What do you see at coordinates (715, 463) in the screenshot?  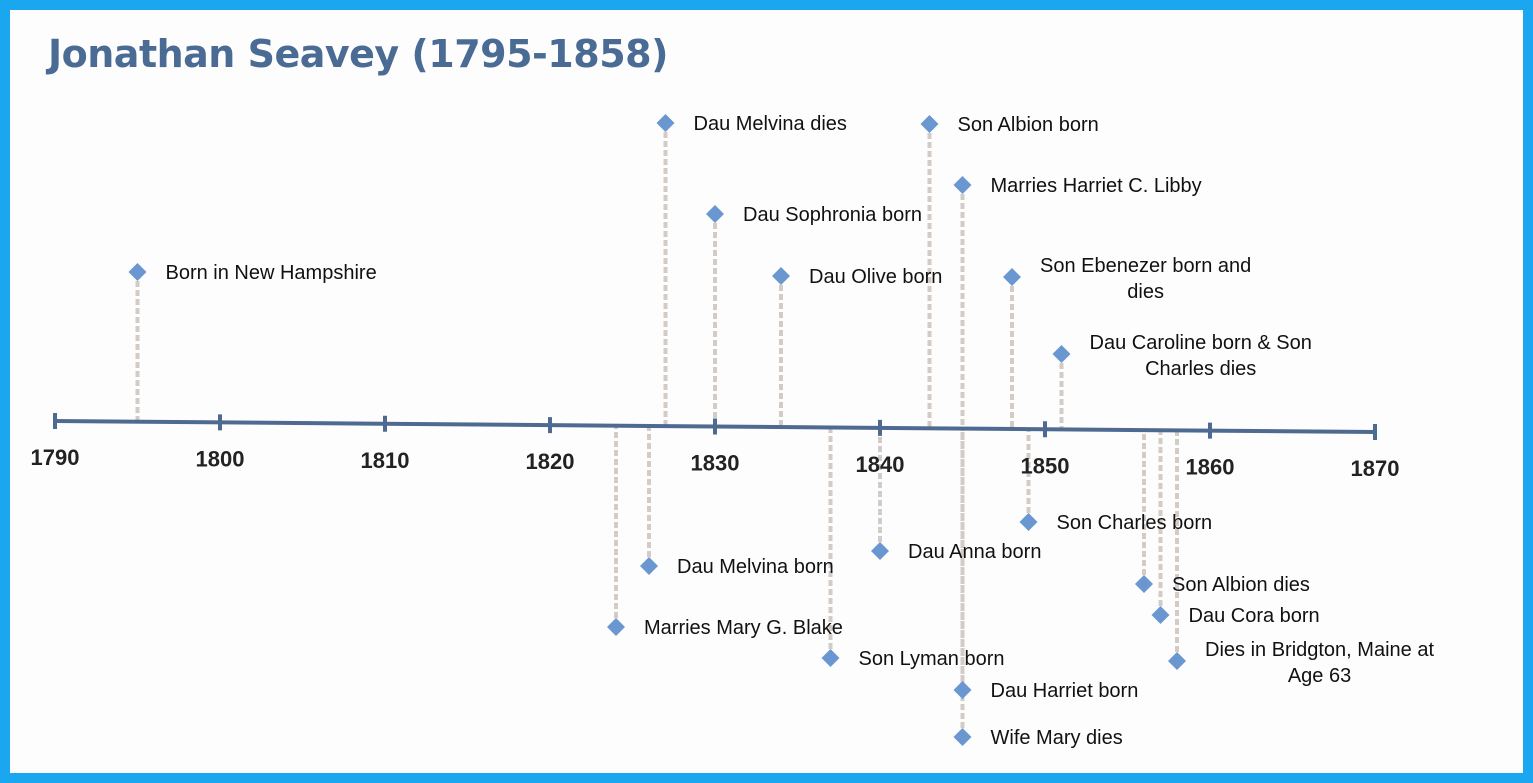 I see `axis-tick-label: 1830` at bounding box center [715, 463].